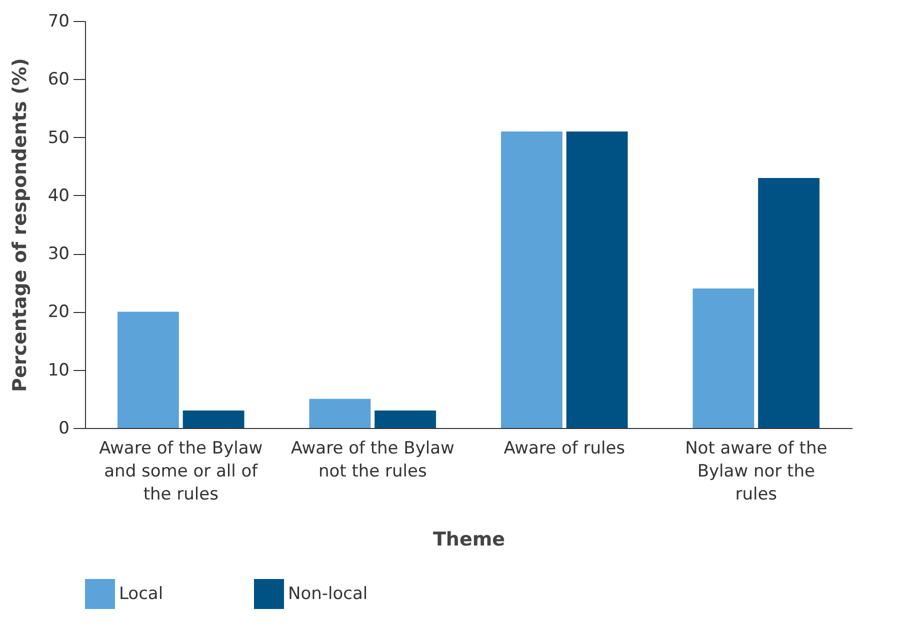 The height and width of the screenshot is (628, 905). Describe the element at coordinates (64, 428) in the screenshot. I see `y-tick-label: 0` at that location.